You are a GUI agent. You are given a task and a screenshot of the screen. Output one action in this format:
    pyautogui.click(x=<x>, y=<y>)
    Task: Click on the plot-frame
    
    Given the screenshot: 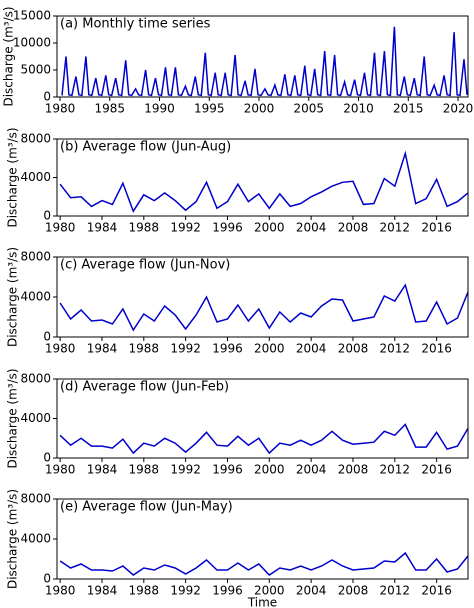 What is the action you would take?
    pyautogui.click(x=262, y=56)
    